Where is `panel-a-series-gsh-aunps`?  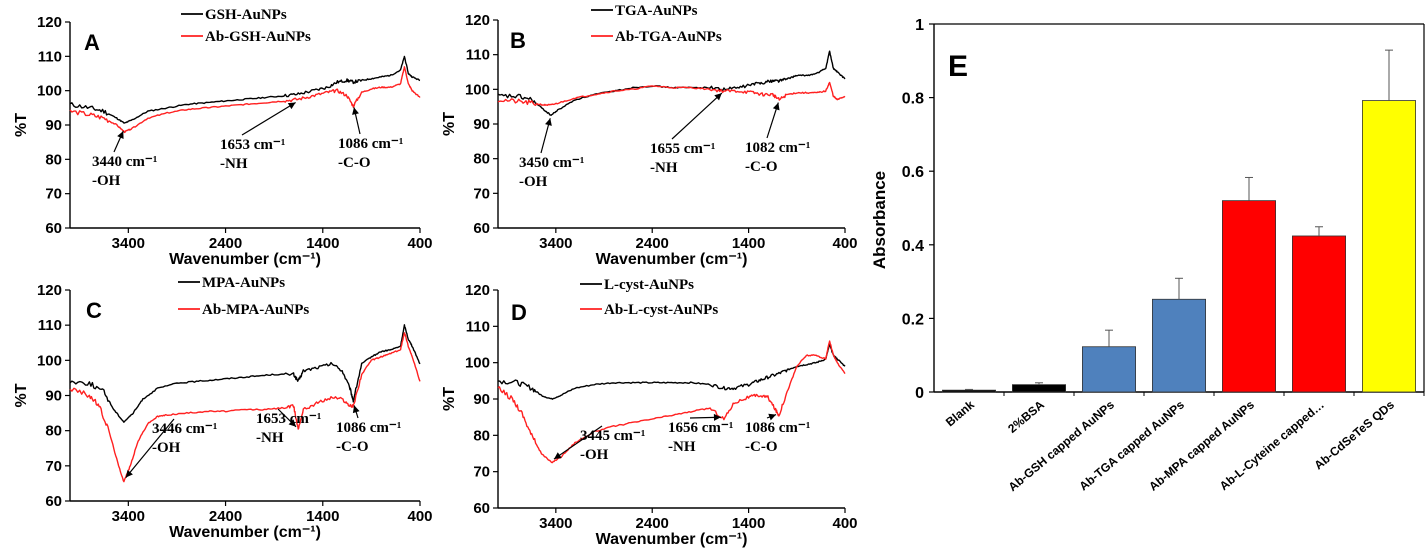
panel-a-series-gsh-aunps is located at coordinates (245, 89).